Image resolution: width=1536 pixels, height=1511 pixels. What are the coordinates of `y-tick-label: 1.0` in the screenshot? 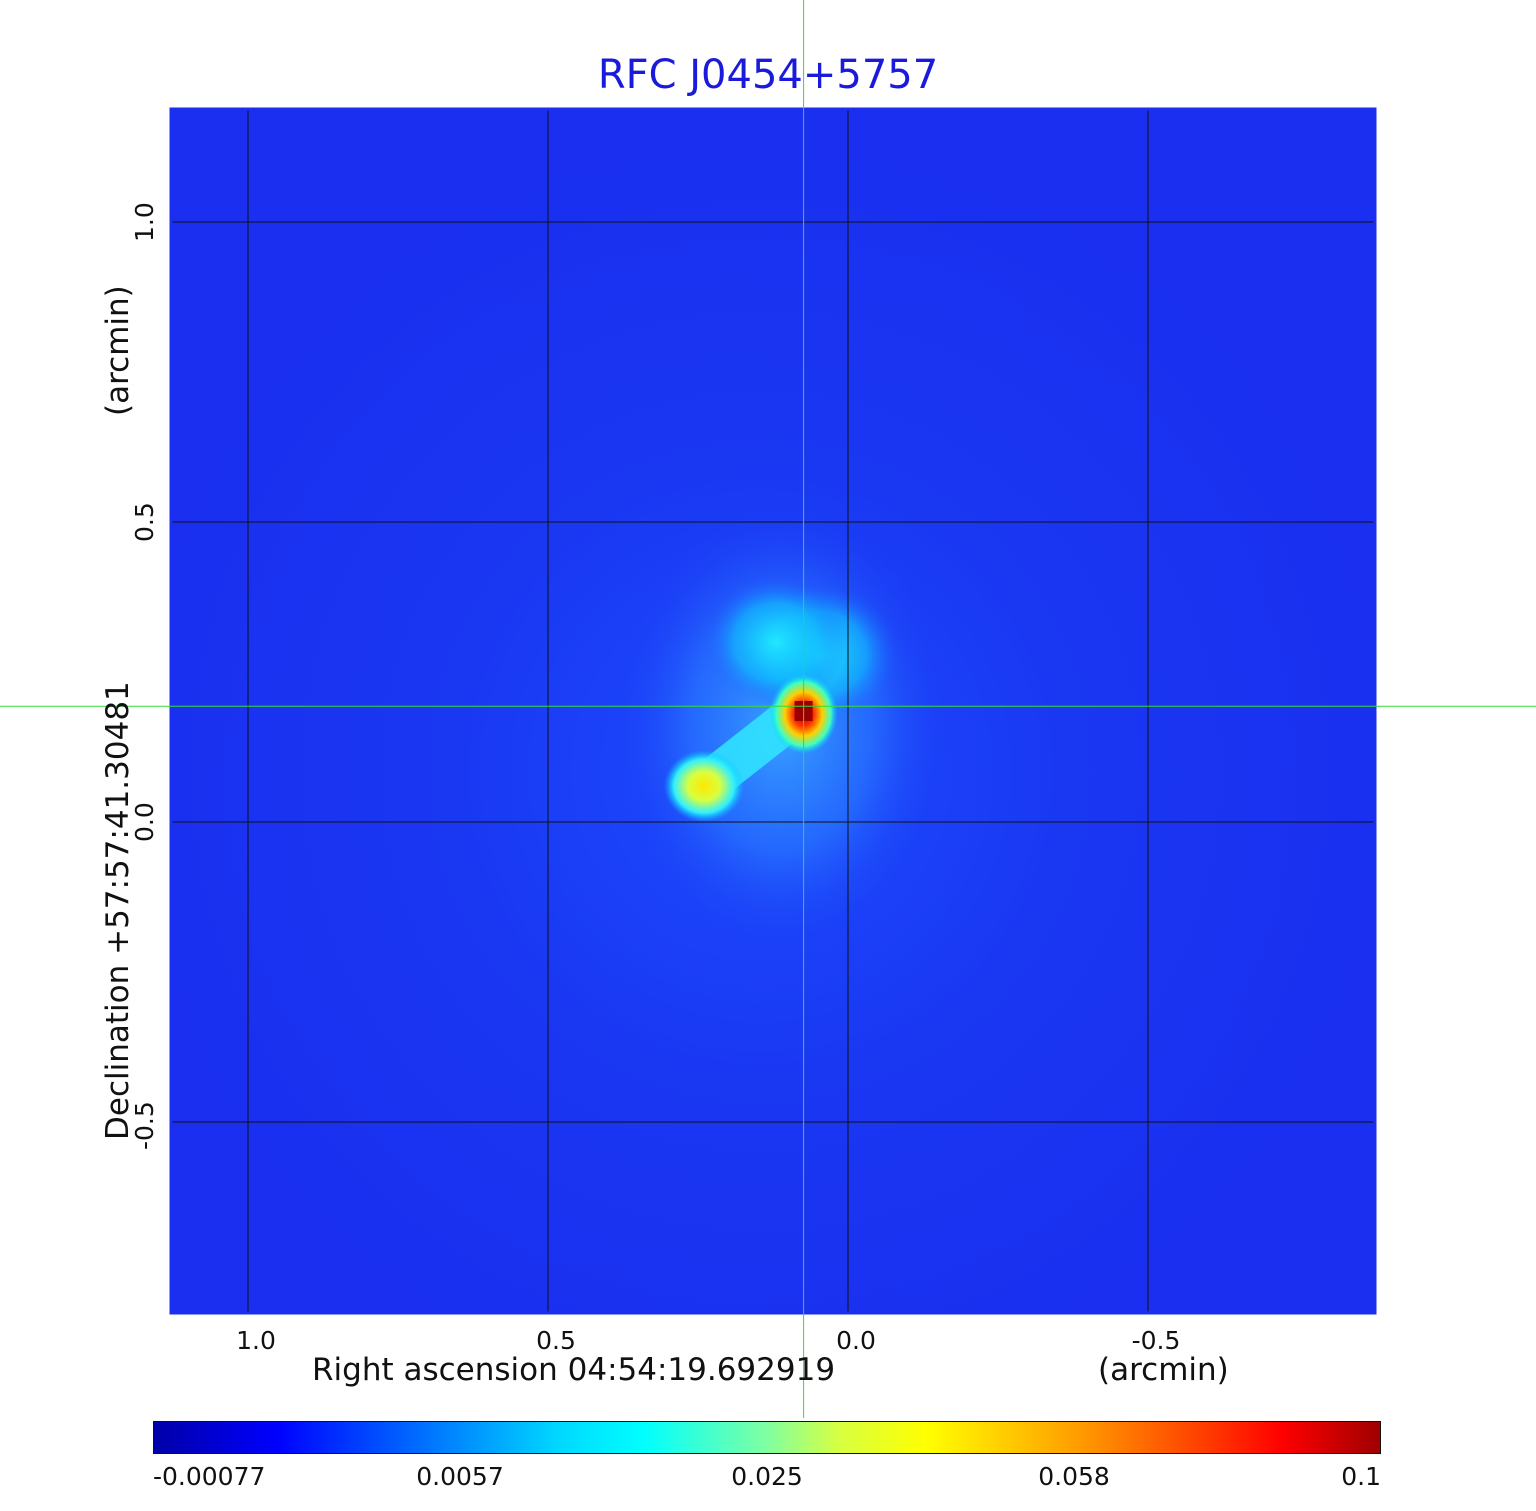 It's located at (144, 222).